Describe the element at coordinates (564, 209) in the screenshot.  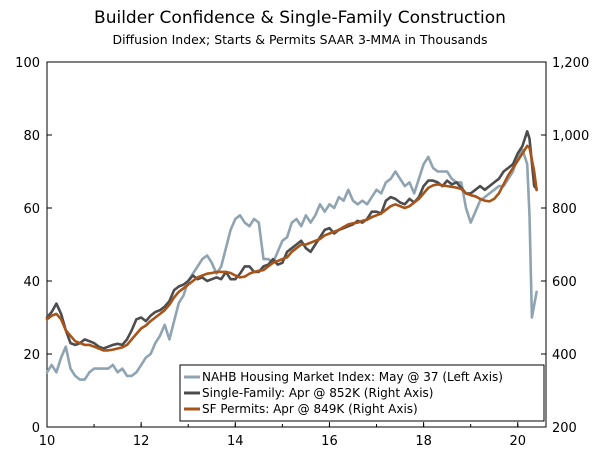
I see `right-tick-label: 800` at that location.